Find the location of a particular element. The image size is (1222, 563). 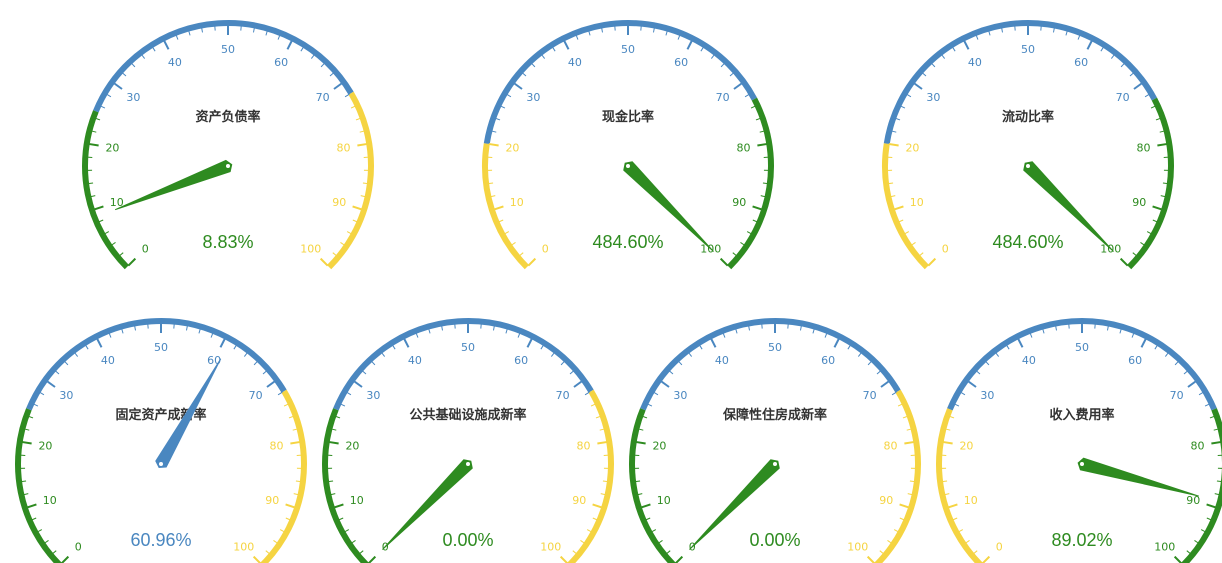

tick-label: 70 is located at coordinates (563, 395).